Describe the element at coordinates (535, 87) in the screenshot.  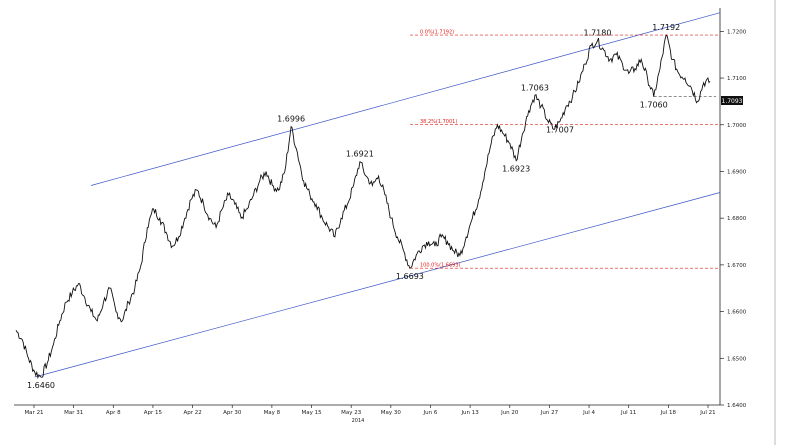
I see `price-annotation-4: 1.7063` at that location.